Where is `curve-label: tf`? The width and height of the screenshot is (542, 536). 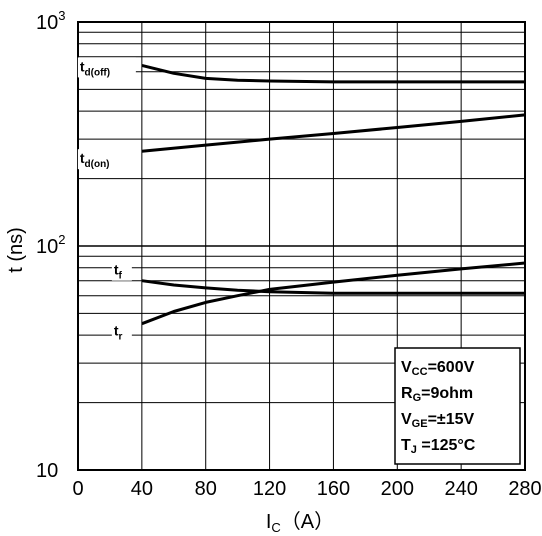 curve-label: tf is located at coordinates (118, 272).